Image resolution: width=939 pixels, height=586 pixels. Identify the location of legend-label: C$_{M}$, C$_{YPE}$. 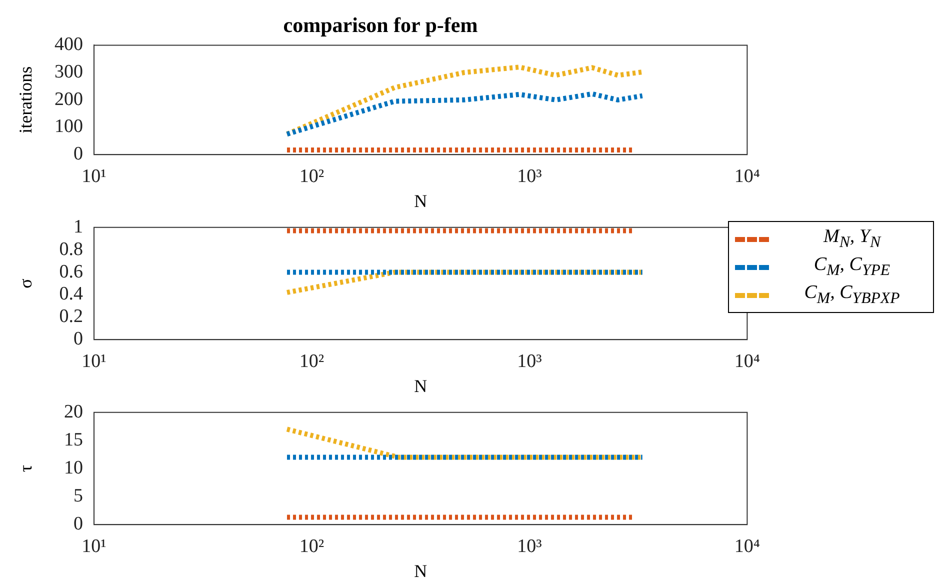
(852, 267).